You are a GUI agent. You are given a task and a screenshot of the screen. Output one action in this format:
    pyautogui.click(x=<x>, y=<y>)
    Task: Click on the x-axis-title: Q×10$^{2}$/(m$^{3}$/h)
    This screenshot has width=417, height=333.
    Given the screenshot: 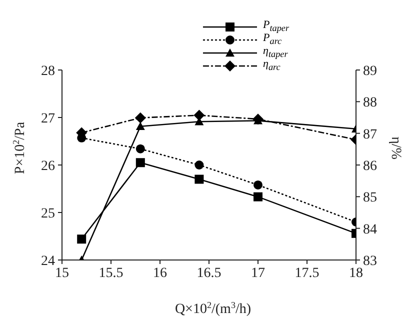 What is the action you would take?
    pyautogui.click(x=213, y=308)
    